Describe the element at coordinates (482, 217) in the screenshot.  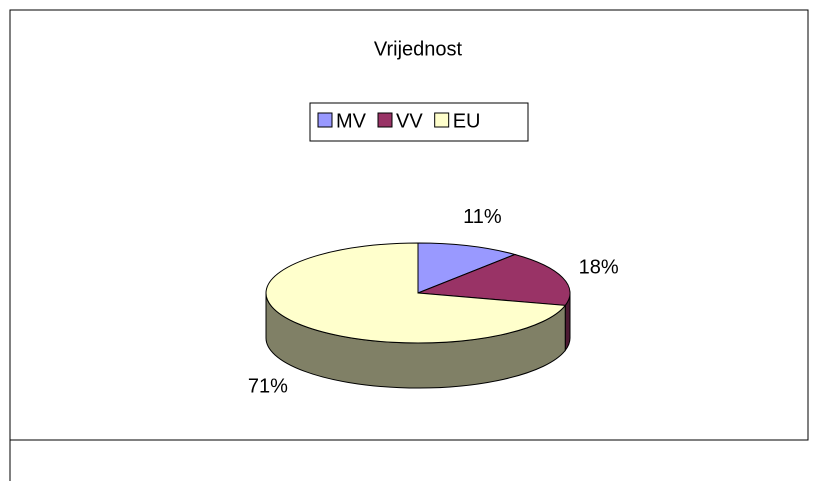
I see `data-label: 11%` at that location.